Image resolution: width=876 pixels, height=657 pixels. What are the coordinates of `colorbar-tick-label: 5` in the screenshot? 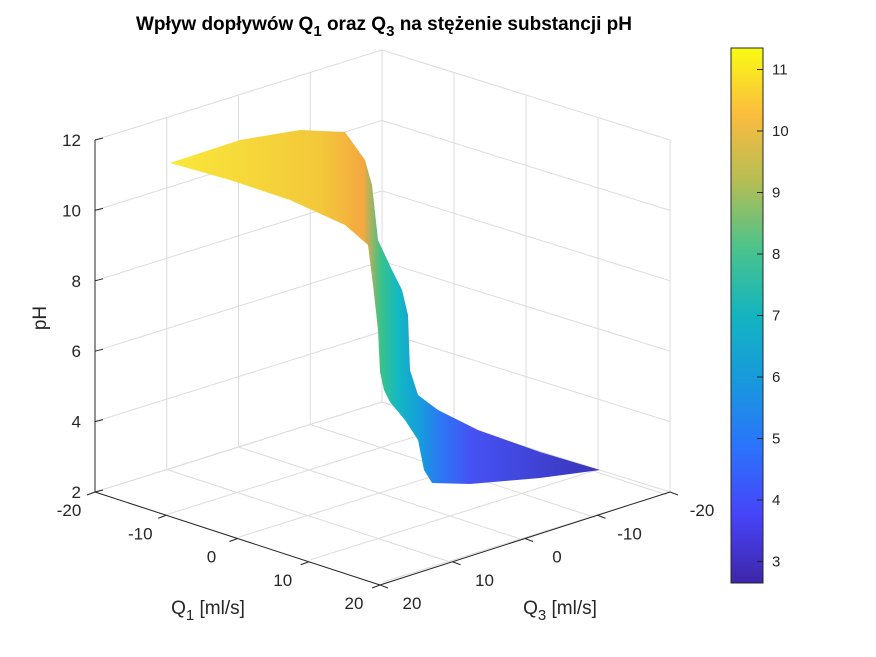 It's located at (776, 438).